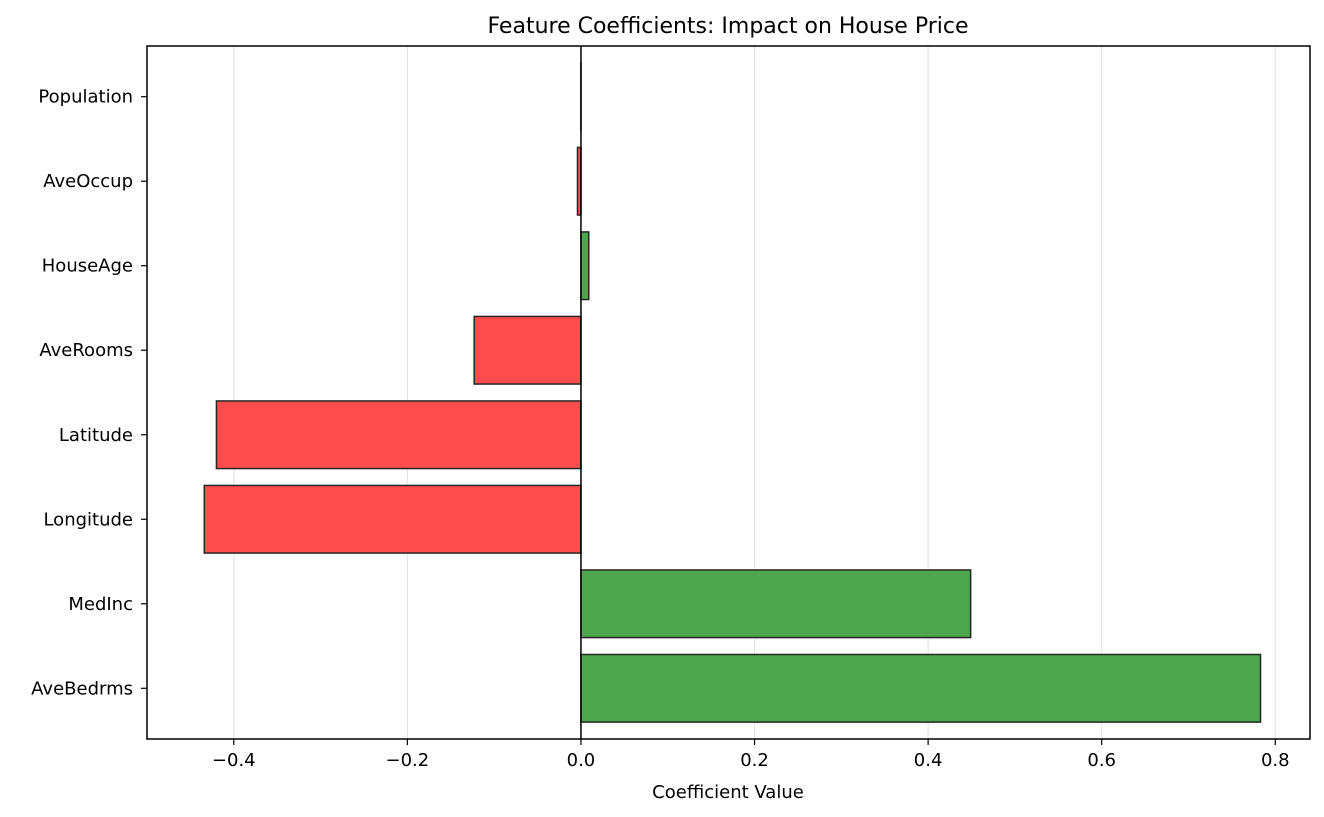  What do you see at coordinates (88, 519) in the screenshot?
I see `y-tick-label: Longitude` at bounding box center [88, 519].